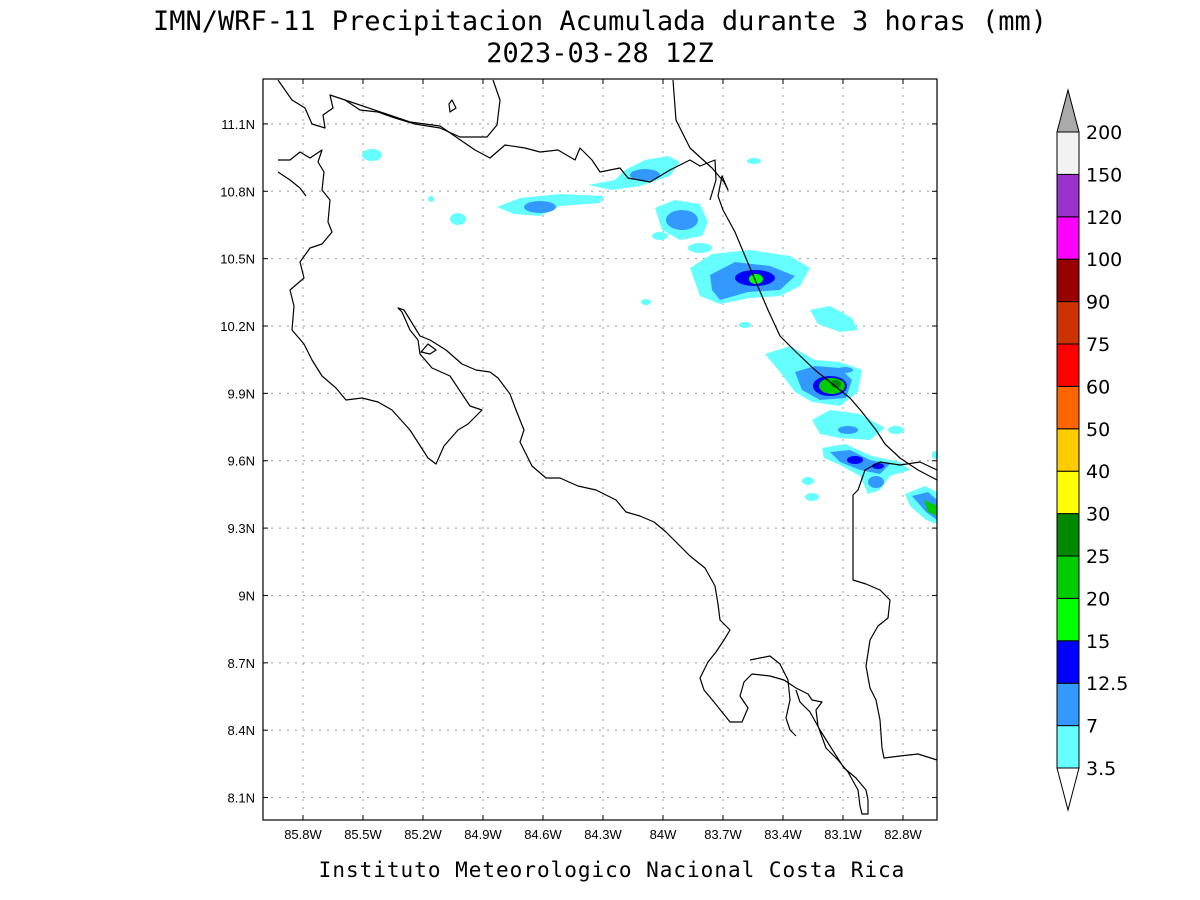 This screenshot has height=900, width=1200. I want to click on colorbar-level-label: 12.5, so click(1107, 684).